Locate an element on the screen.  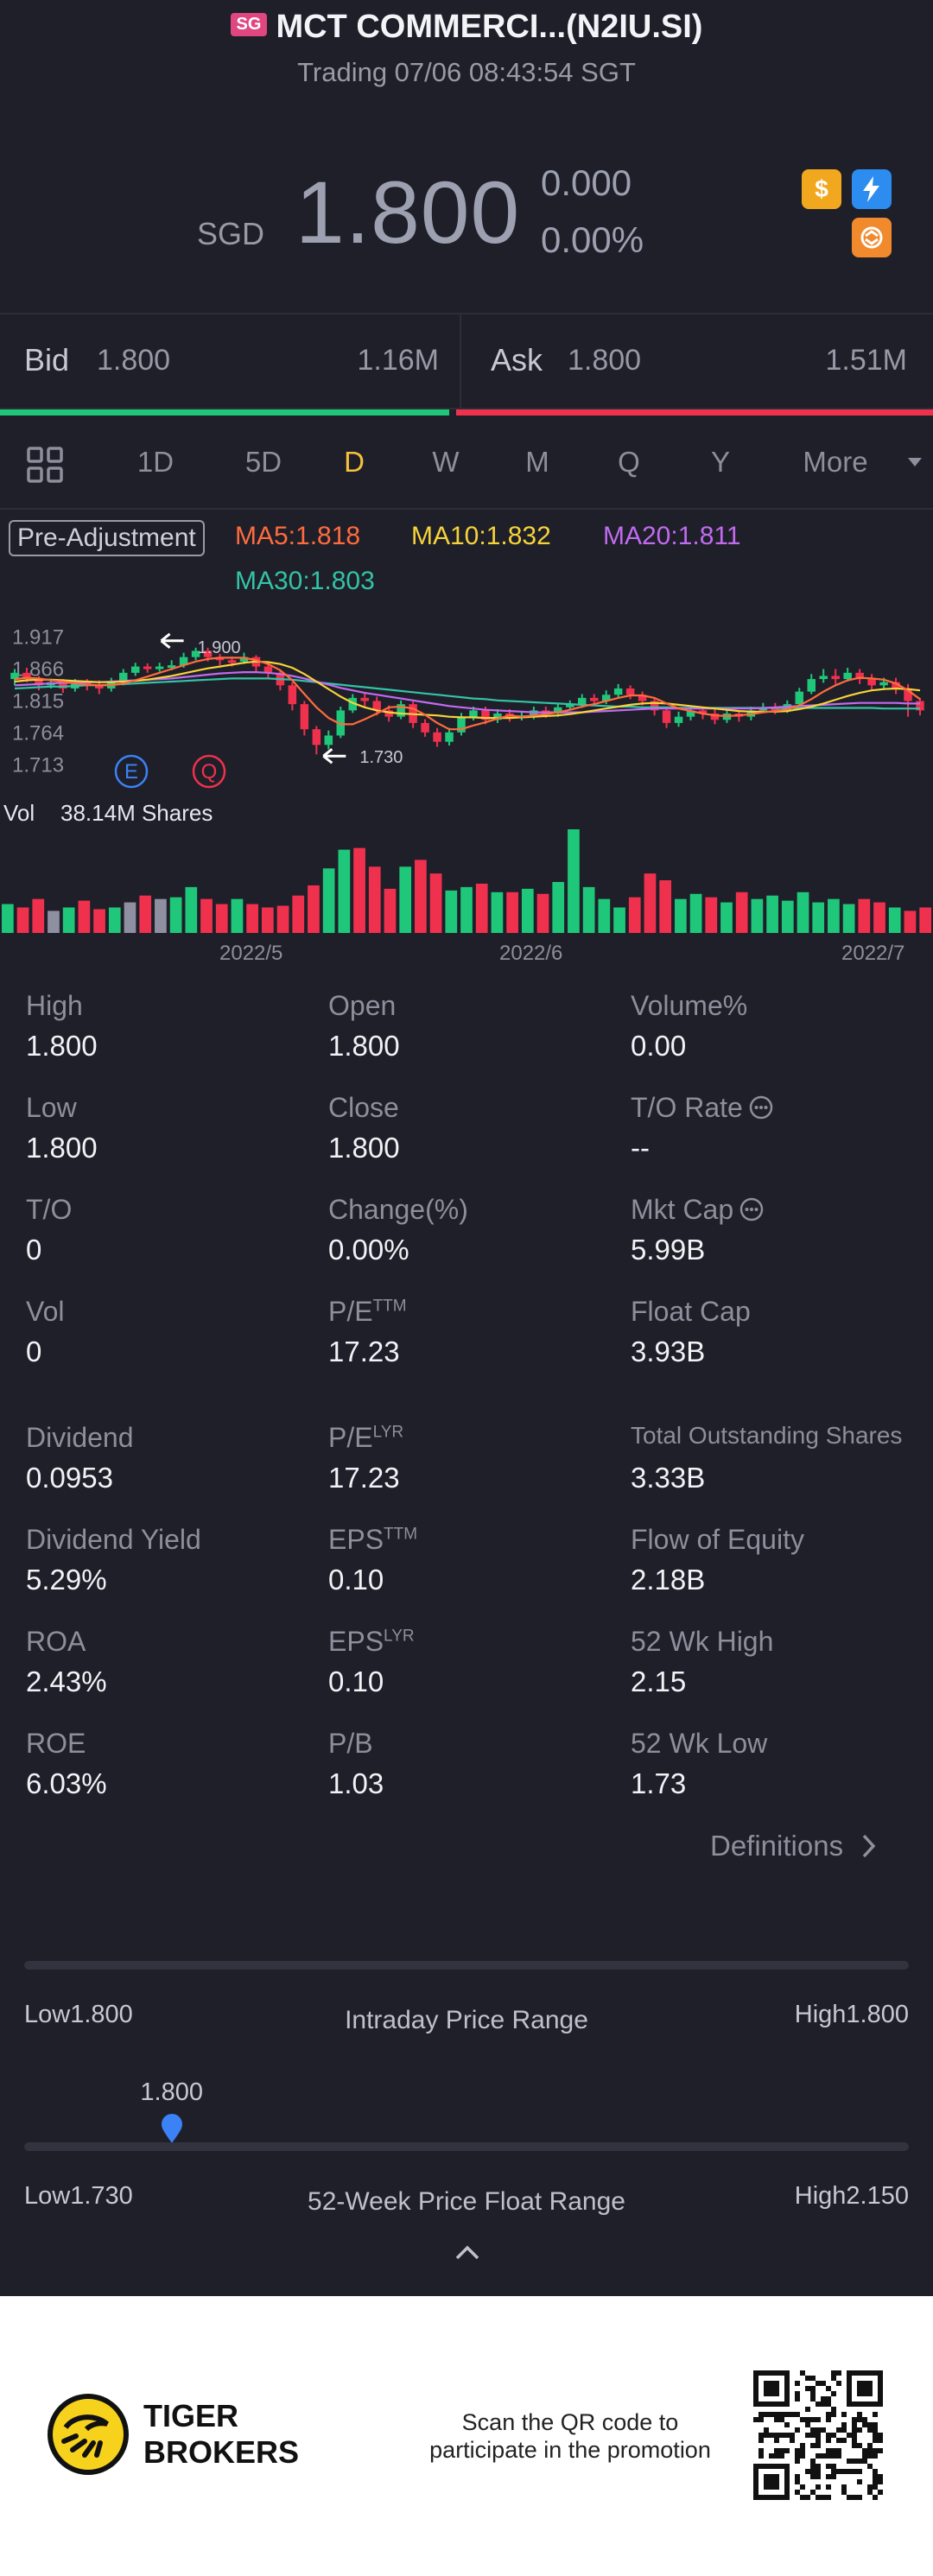
tab-m: M is located at coordinates (537, 462).